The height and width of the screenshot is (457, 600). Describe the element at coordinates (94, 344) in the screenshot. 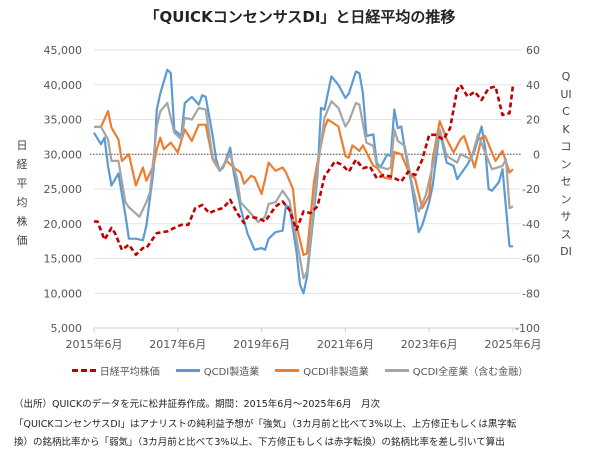

I see `x-tick-label: 2015年6月` at that location.